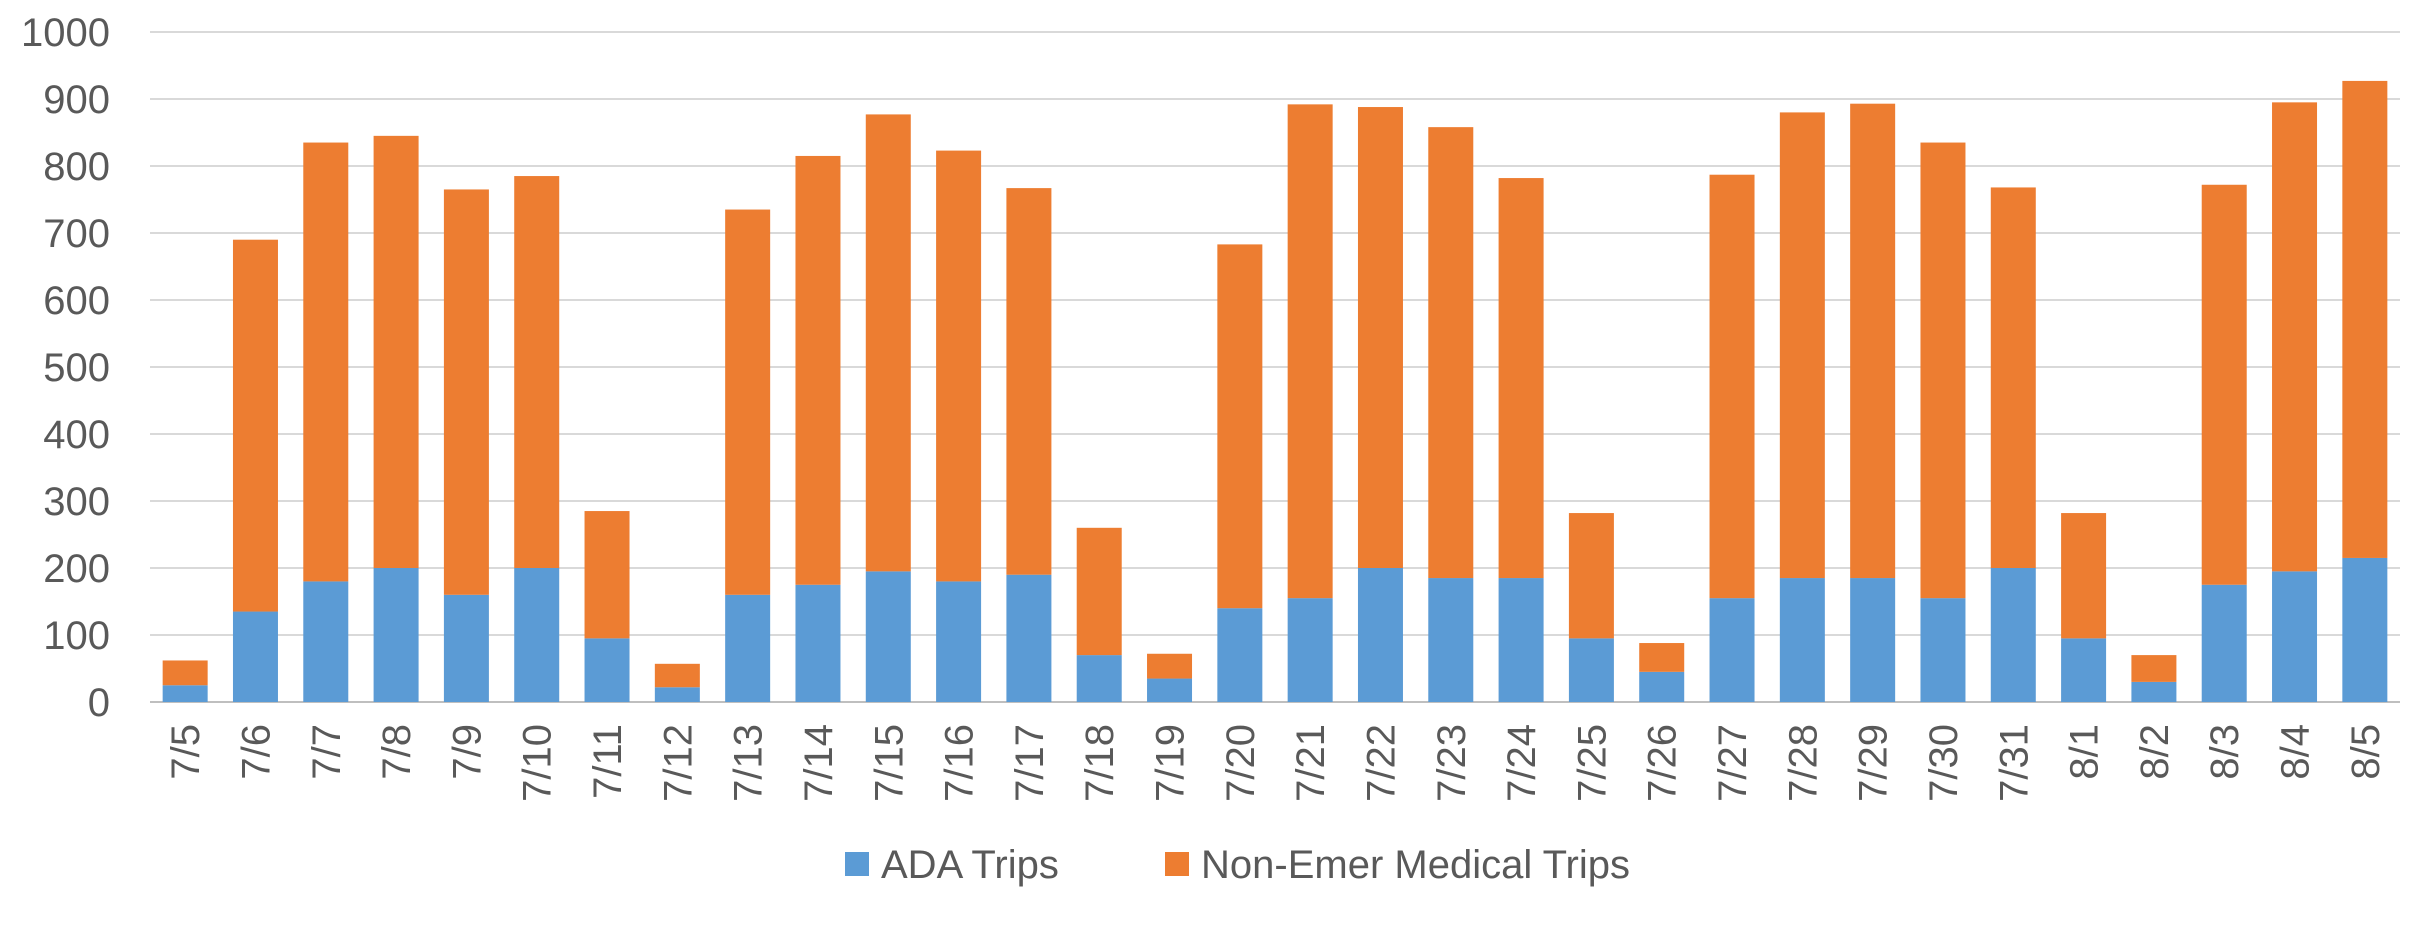 The height and width of the screenshot is (926, 2412). What do you see at coordinates (76, 435) in the screenshot?
I see `y-tick-label: 400` at bounding box center [76, 435].